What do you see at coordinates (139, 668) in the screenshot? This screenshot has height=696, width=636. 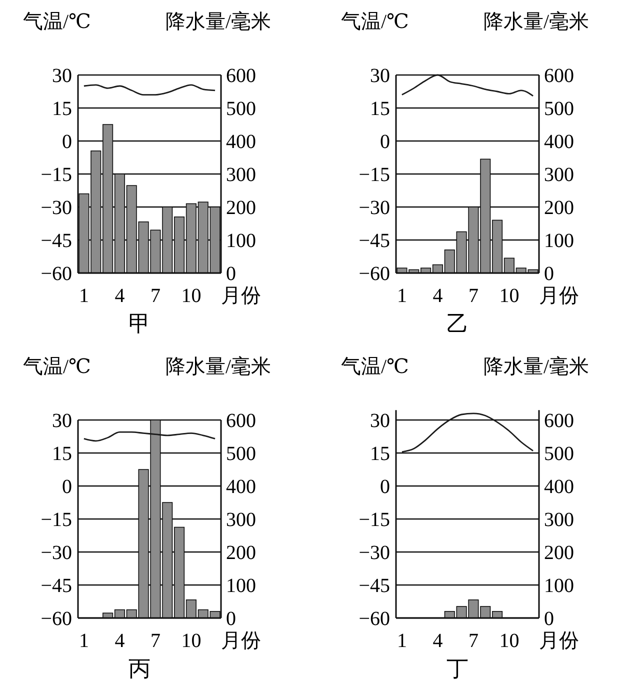 I see `text: 丙` at bounding box center [139, 668].